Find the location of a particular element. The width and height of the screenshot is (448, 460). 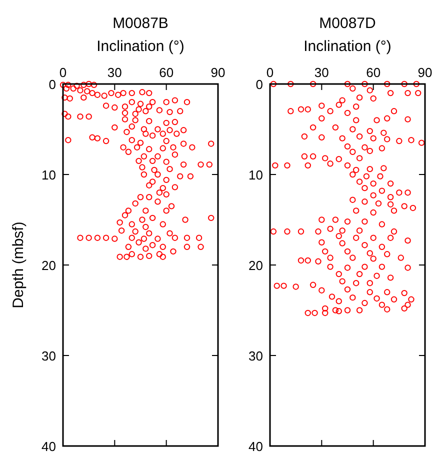

chart-title: M0087B is located at coordinates (140, 23).